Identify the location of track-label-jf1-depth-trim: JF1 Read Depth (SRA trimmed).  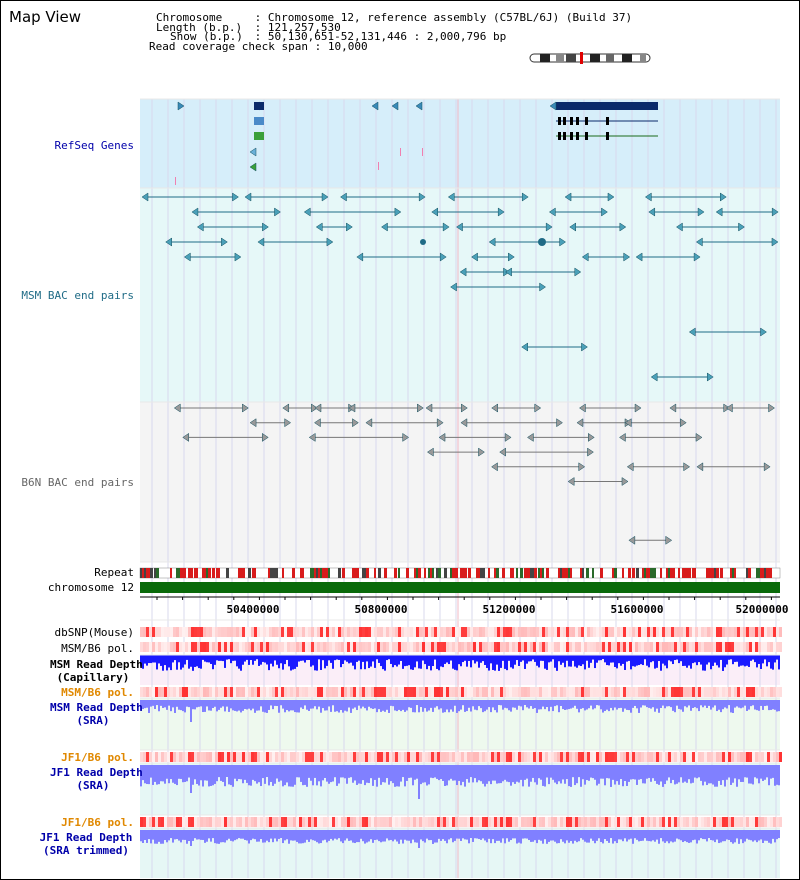
(86, 844).